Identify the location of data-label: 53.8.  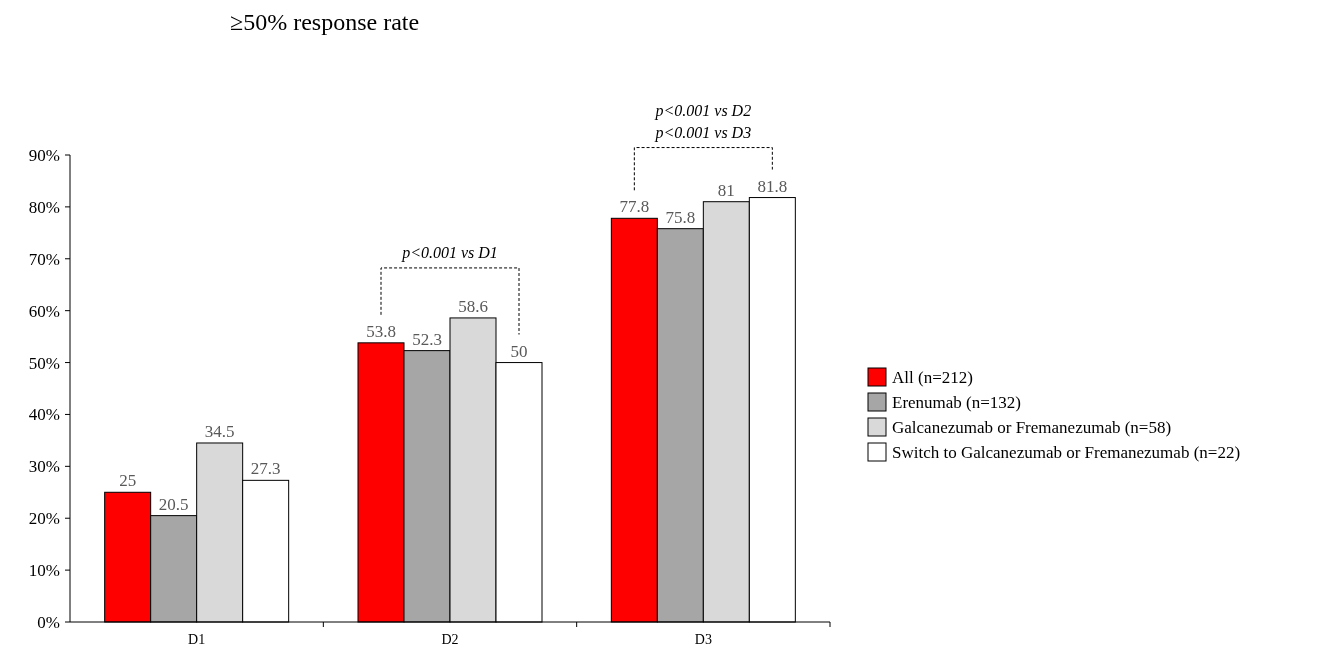
(381, 331).